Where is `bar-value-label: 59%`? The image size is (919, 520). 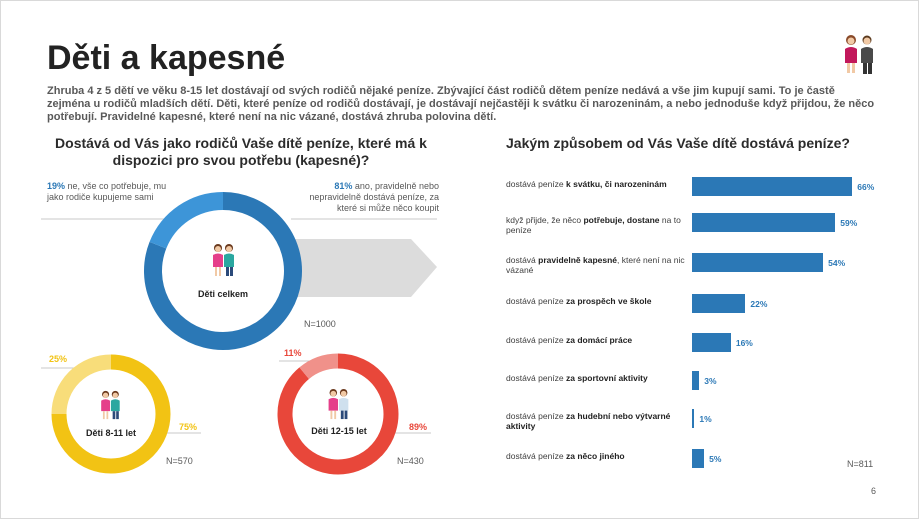 bar-value-label: 59% is located at coordinates (849, 223).